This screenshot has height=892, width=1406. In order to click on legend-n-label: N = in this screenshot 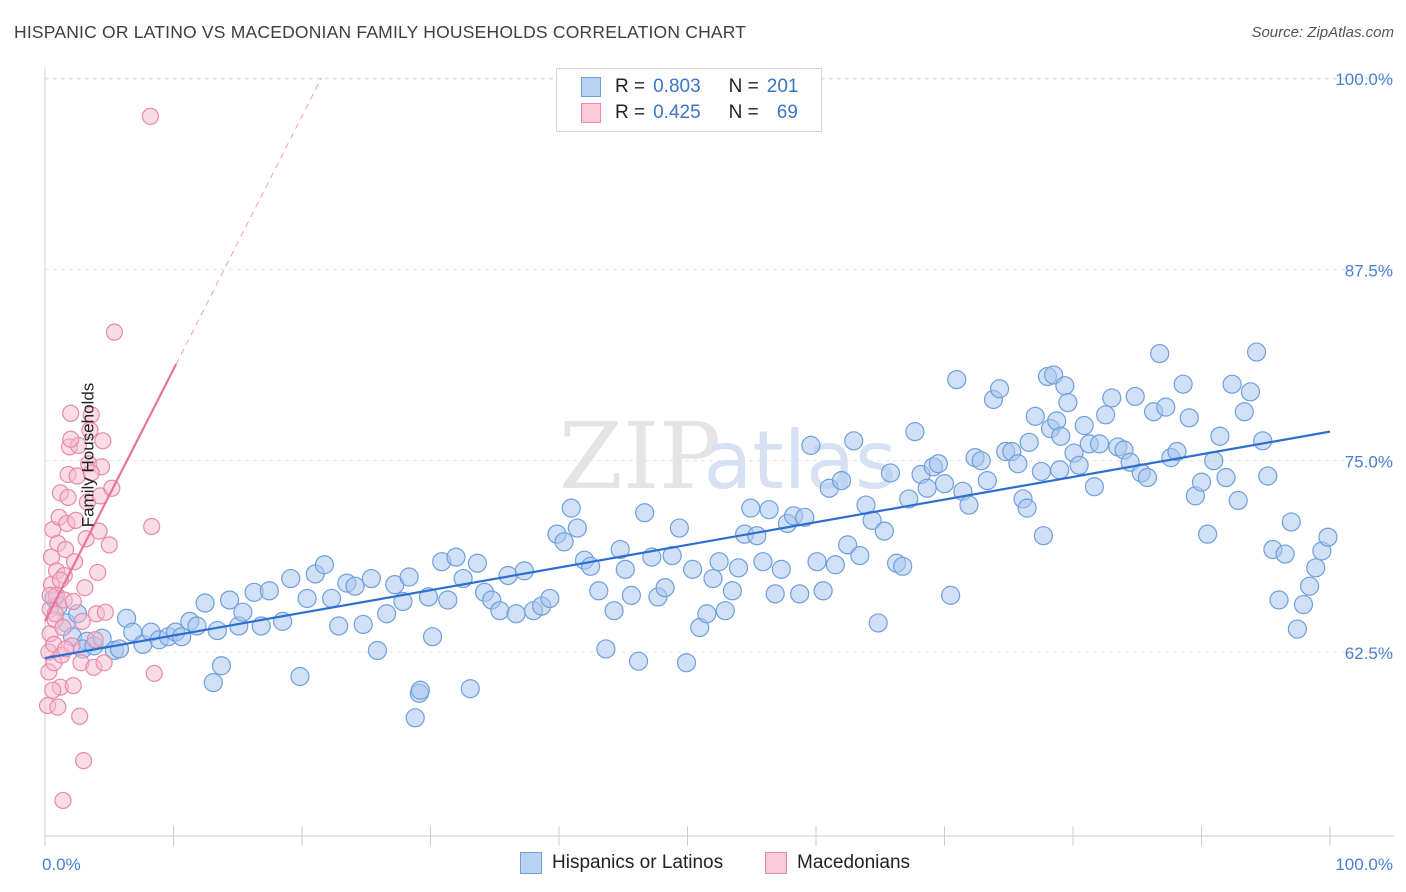, I will do `click(743, 86)`.